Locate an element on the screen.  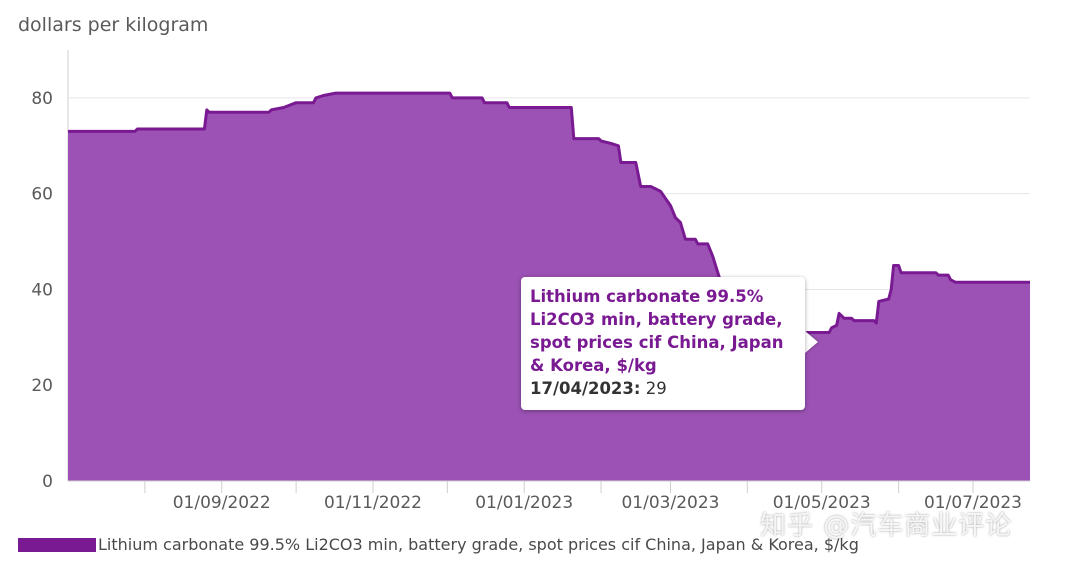
tooltip-value: 17/04/2023: 29 is located at coordinates (662, 388).